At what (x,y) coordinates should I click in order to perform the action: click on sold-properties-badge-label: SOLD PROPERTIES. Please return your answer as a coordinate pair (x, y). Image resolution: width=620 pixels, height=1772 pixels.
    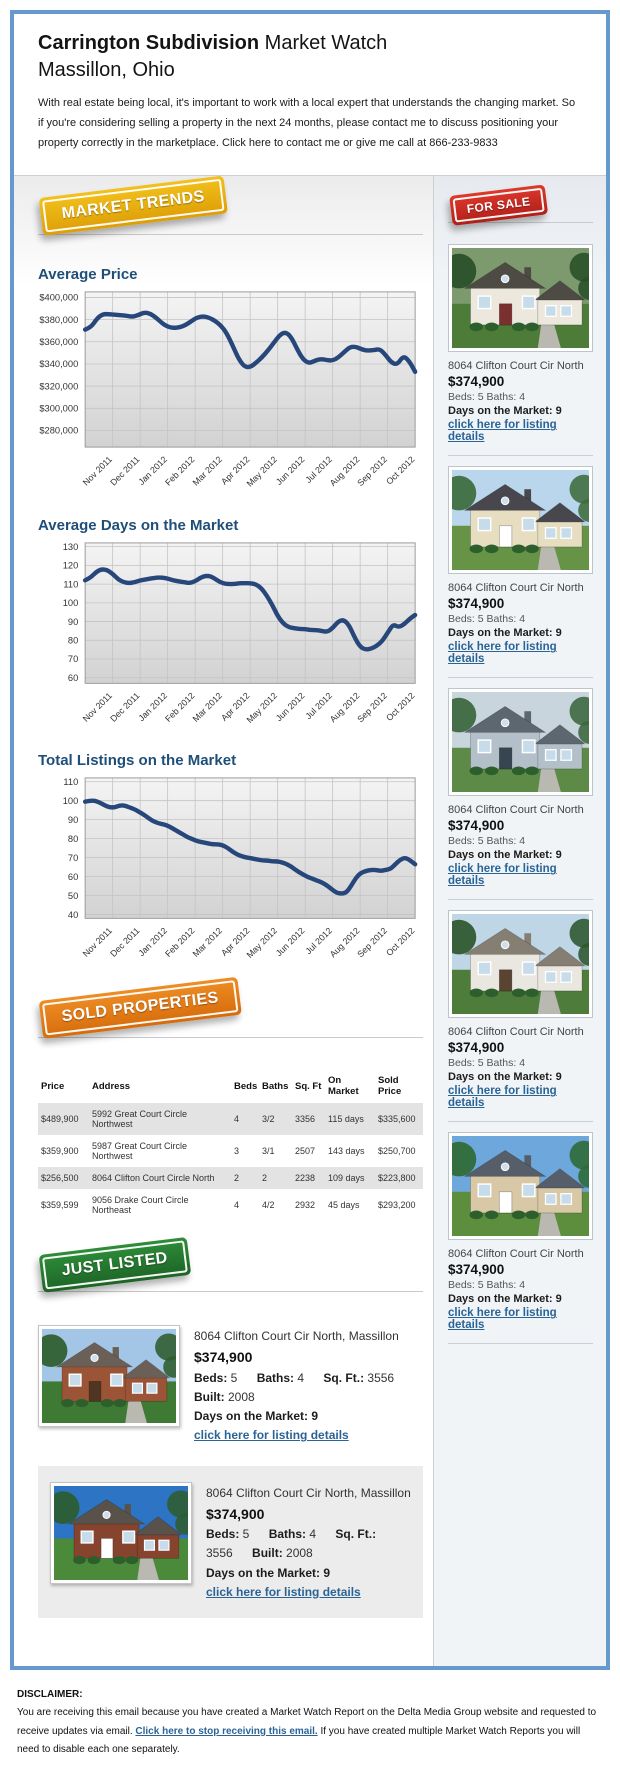
    Looking at the image, I should click on (140, 1008).